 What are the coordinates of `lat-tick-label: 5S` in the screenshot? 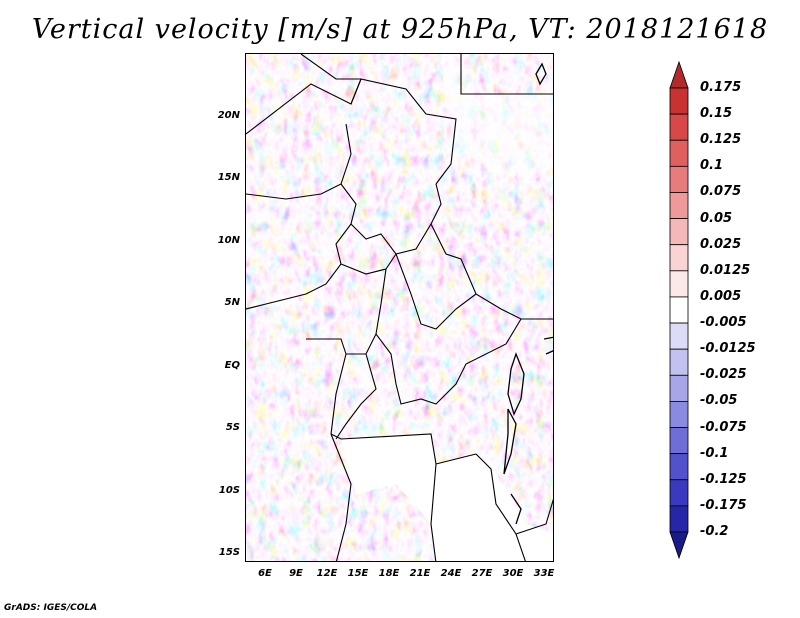 It's located at (232, 427).